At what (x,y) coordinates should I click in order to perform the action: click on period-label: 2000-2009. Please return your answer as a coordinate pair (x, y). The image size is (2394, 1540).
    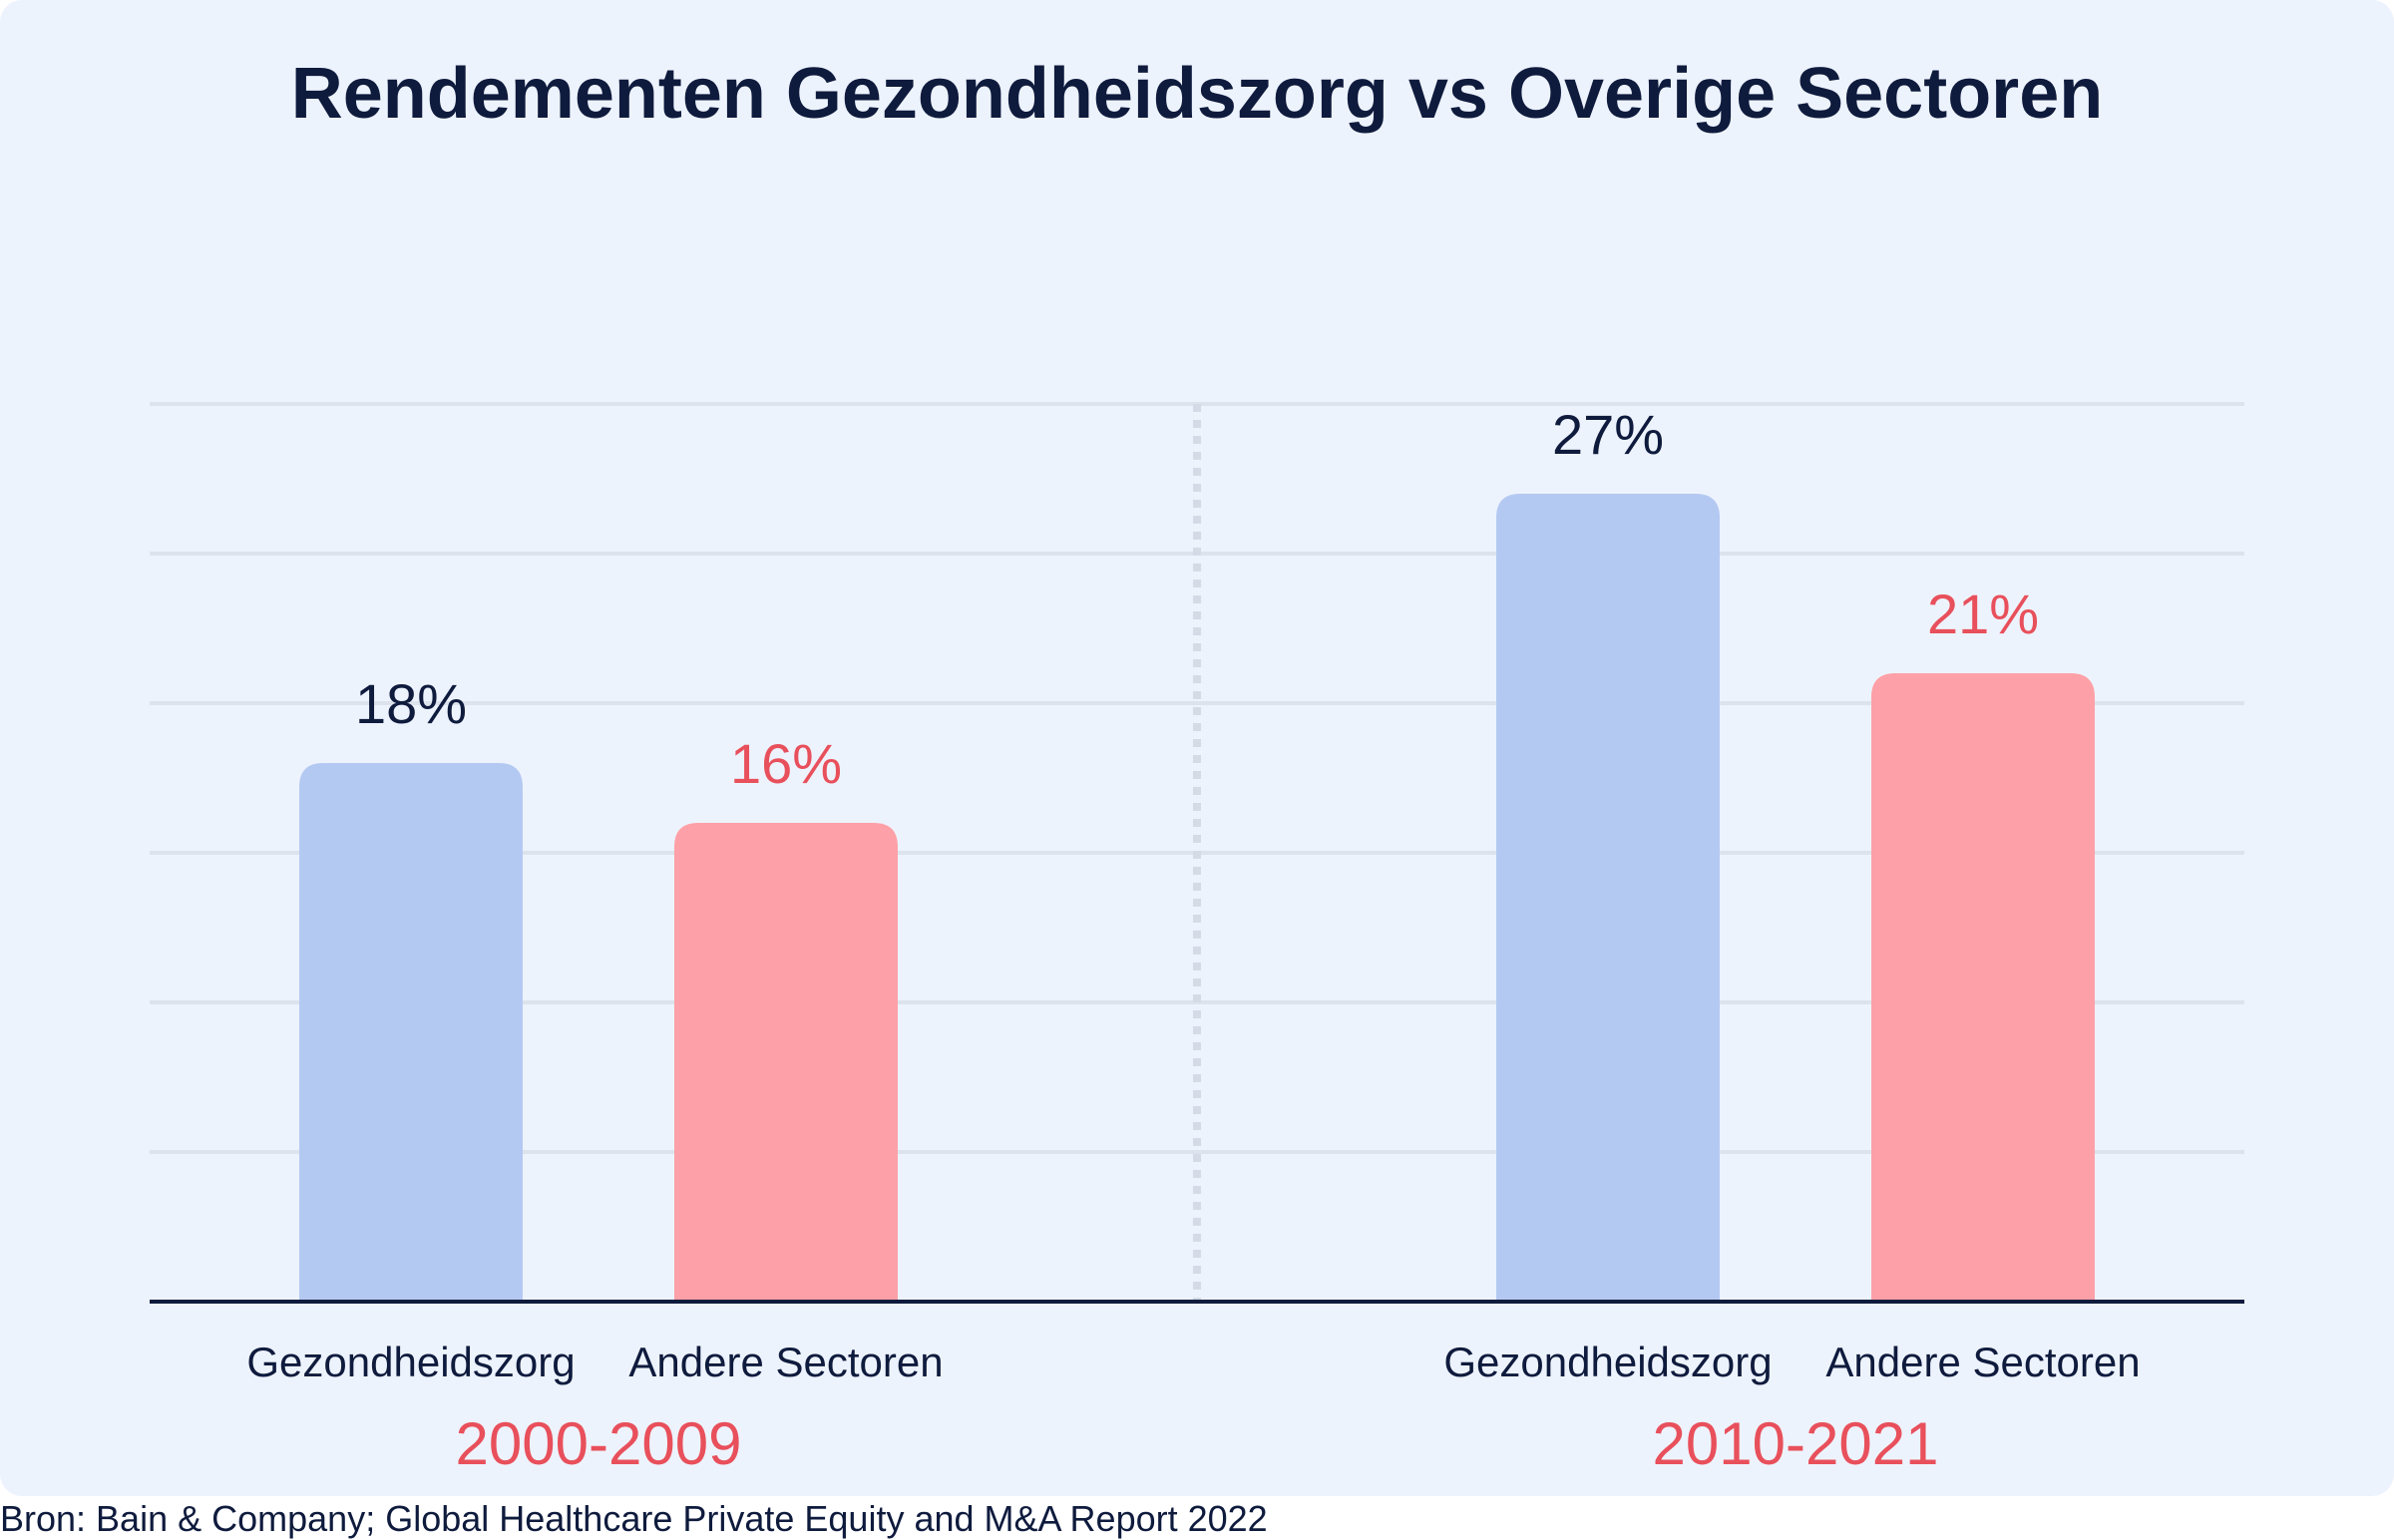
    Looking at the image, I should click on (599, 1443).